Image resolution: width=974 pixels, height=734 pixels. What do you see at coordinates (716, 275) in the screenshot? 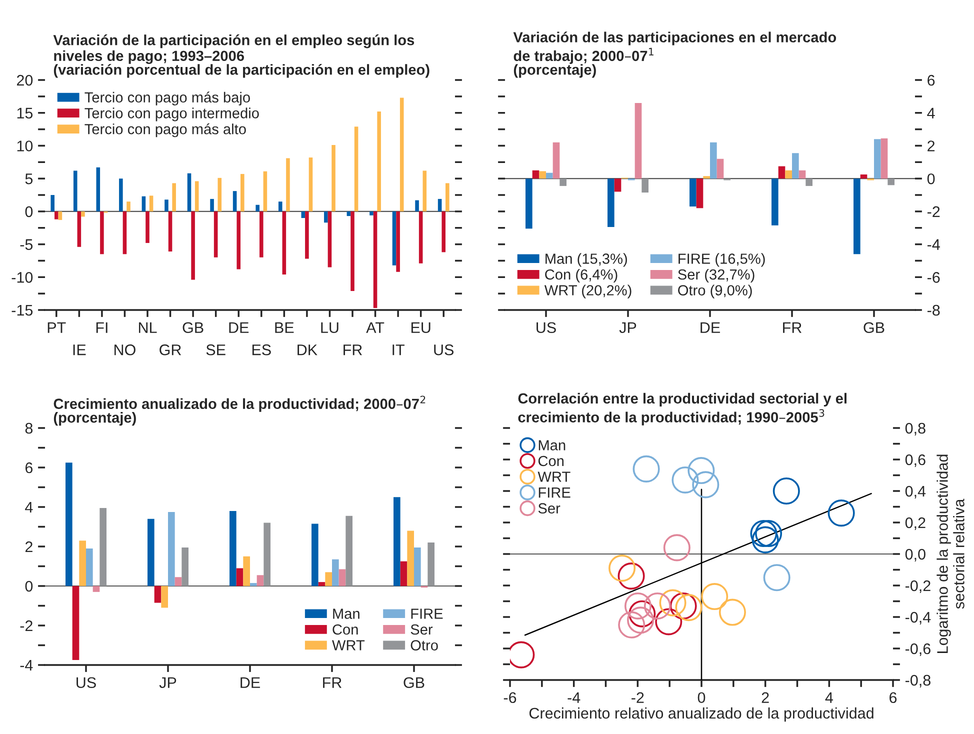
I see `legend-label: Ser (32,7%)` at bounding box center [716, 275].